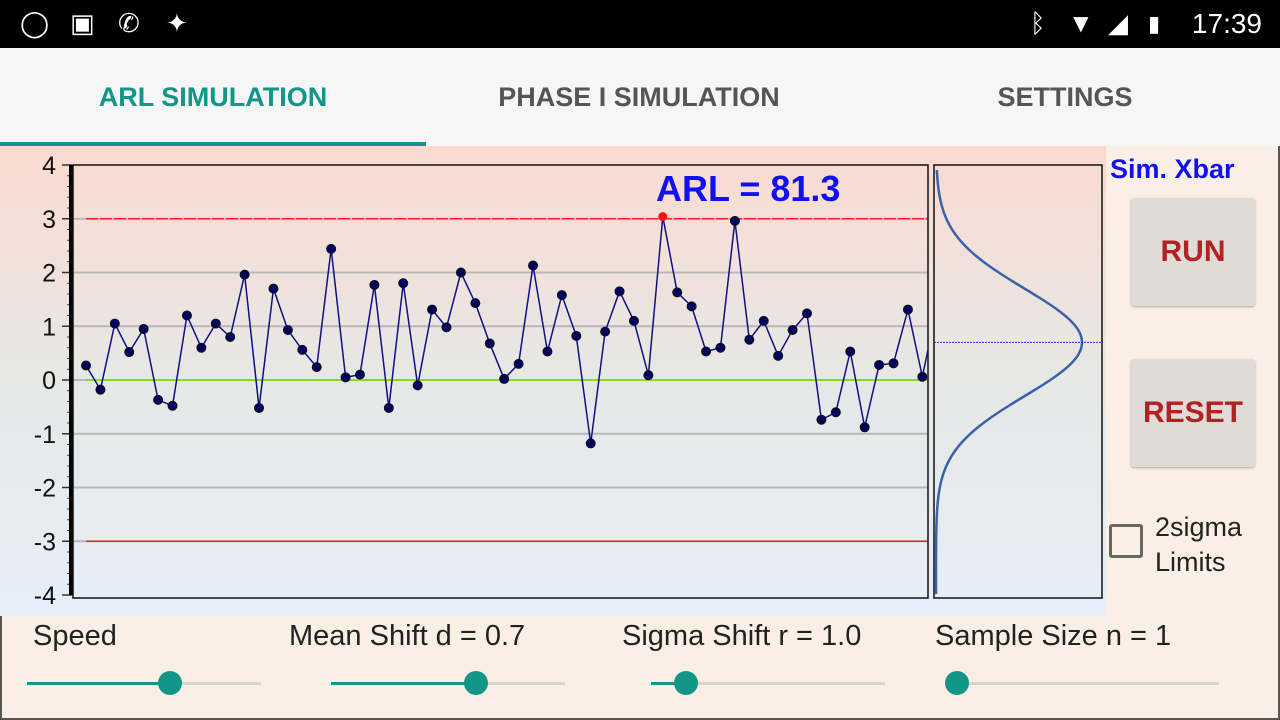 Image resolution: width=1280 pixels, height=720 pixels. I want to click on sigma-shift-slider, so click(768, 683).